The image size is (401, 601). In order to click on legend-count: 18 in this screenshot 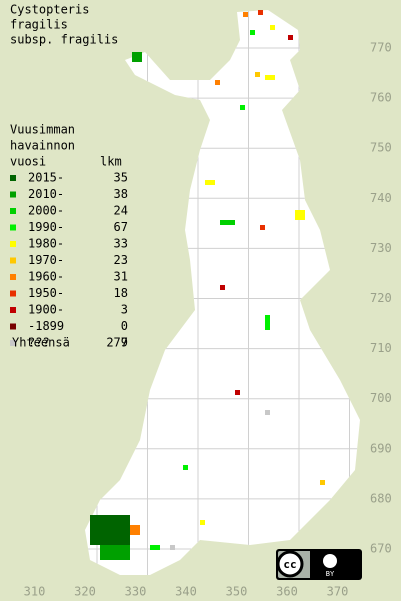, I will do `click(121, 293)`.